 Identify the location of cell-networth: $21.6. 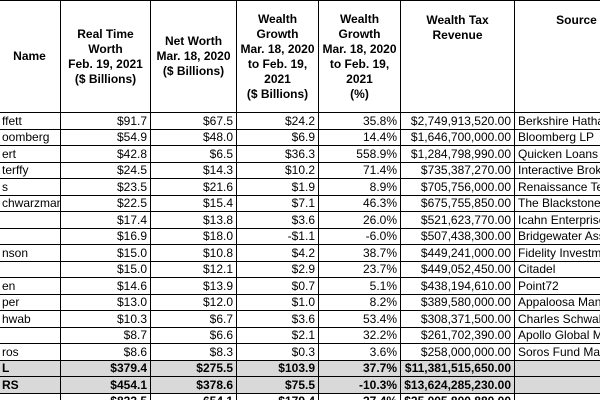
(193, 187).